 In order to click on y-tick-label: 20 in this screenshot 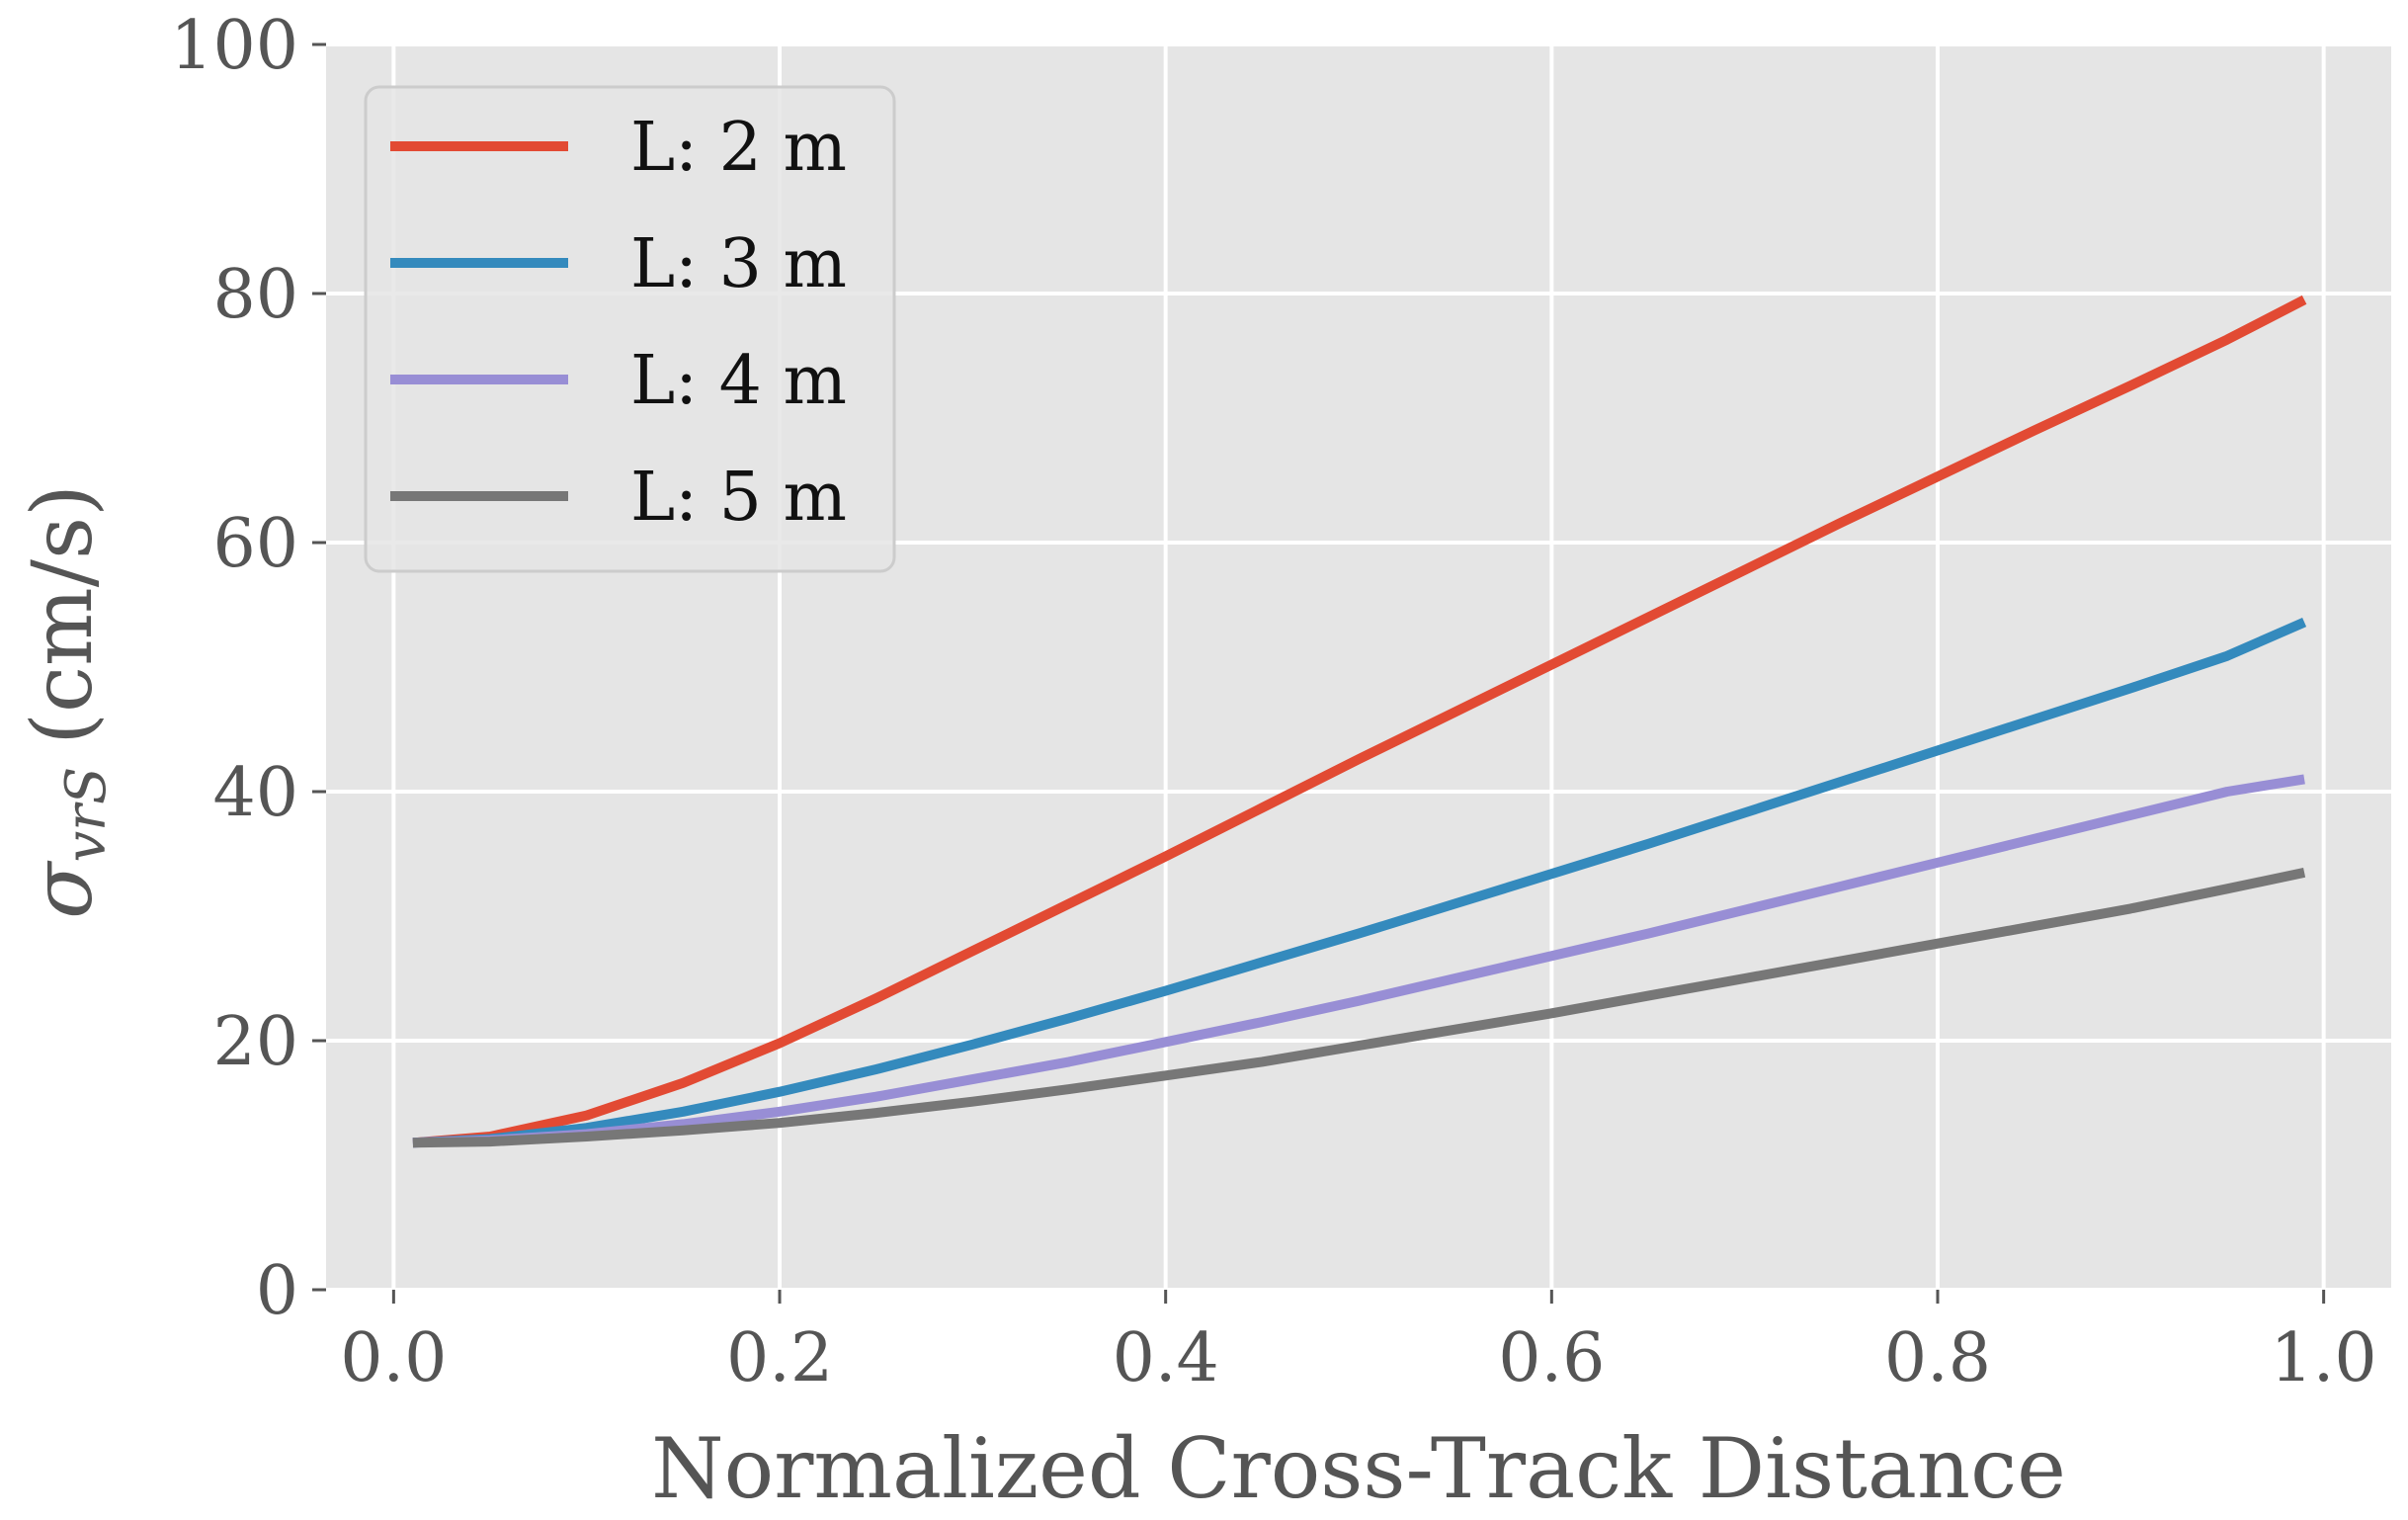, I will do `click(255, 1042)`.